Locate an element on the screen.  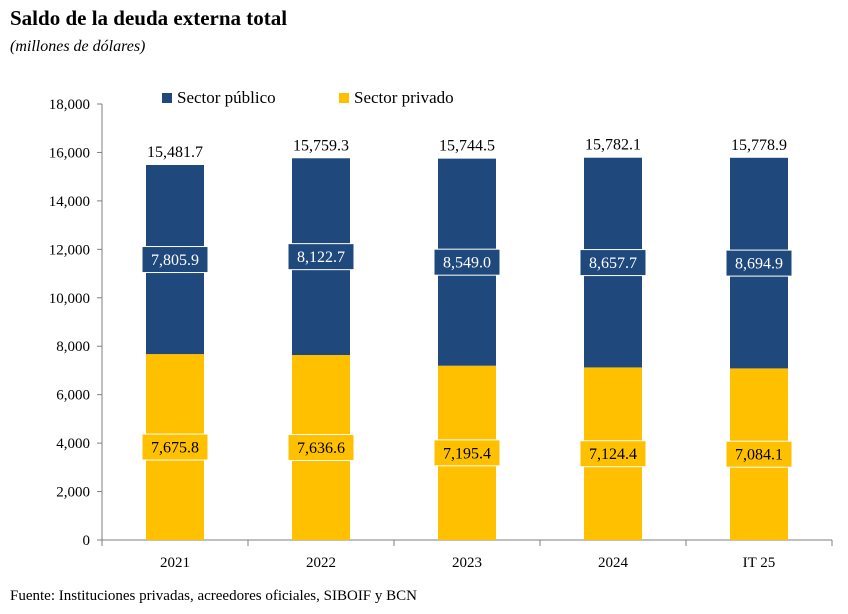
legend-label: Sector privado is located at coordinates (404, 97).